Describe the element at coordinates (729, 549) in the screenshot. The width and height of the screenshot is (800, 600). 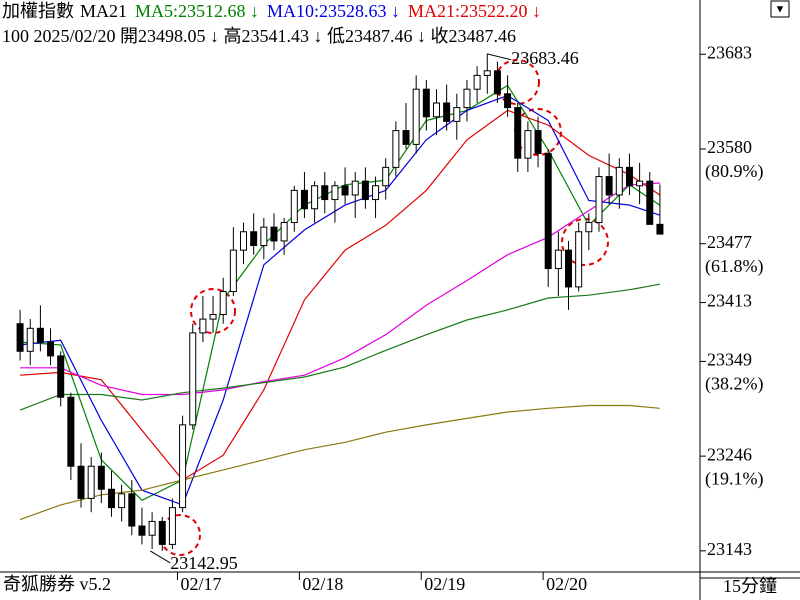
I see `y-tick-label: 23143` at that location.